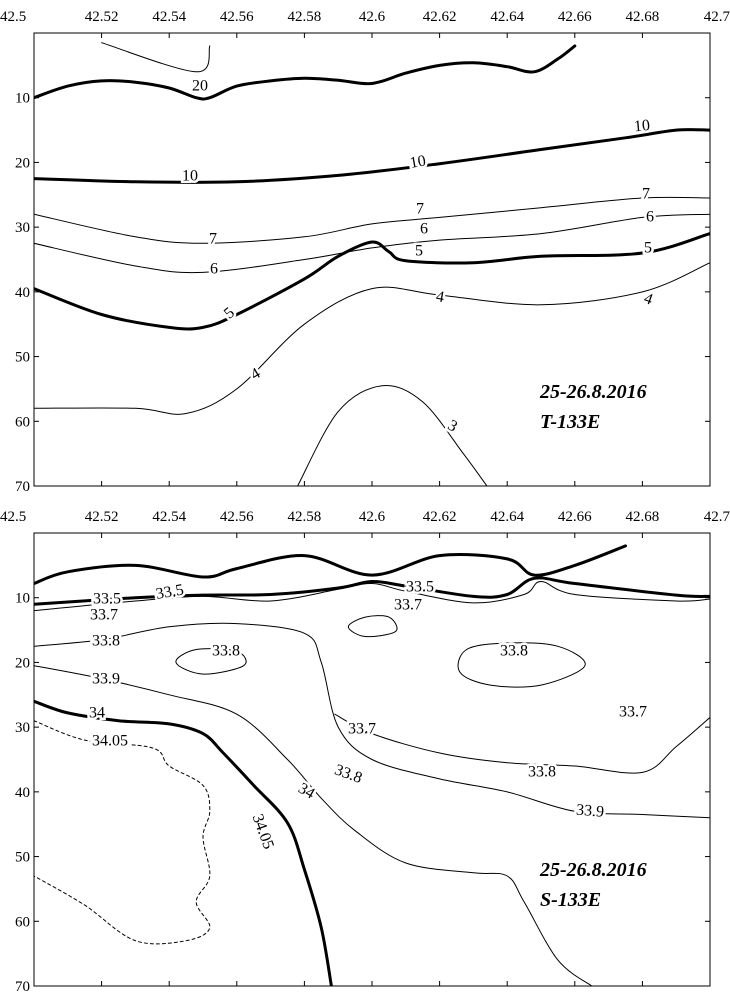 This screenshot has width=730, height=998. Describe the element at coordinates (570, 422) in the screenshot. I see `annotation-section: T-133E` at that location.